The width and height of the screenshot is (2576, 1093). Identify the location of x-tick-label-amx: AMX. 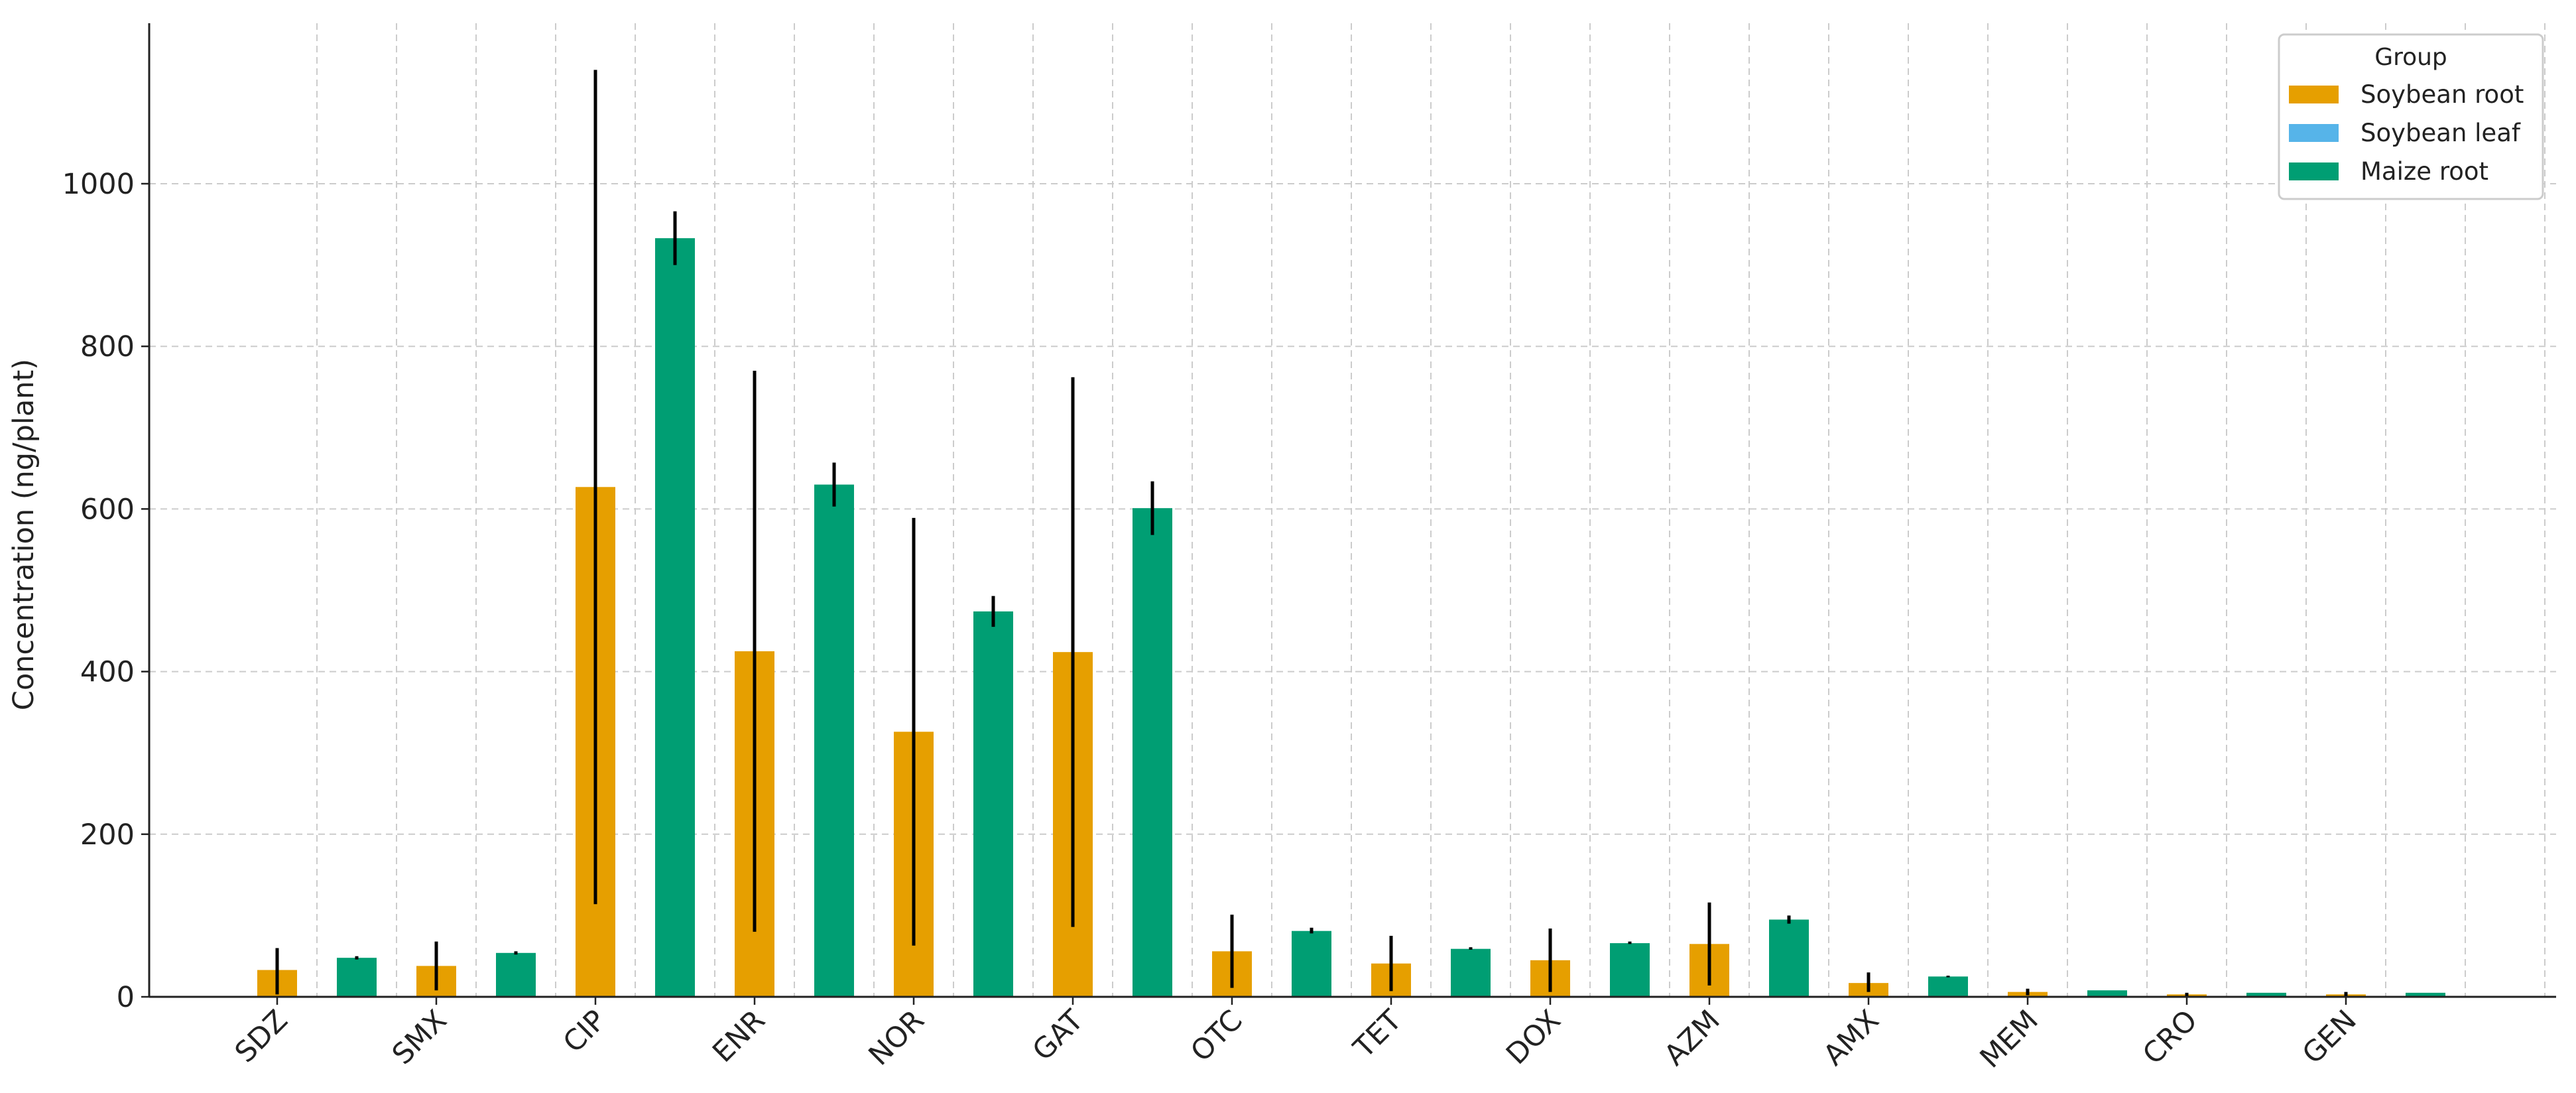
(1851, 1038).